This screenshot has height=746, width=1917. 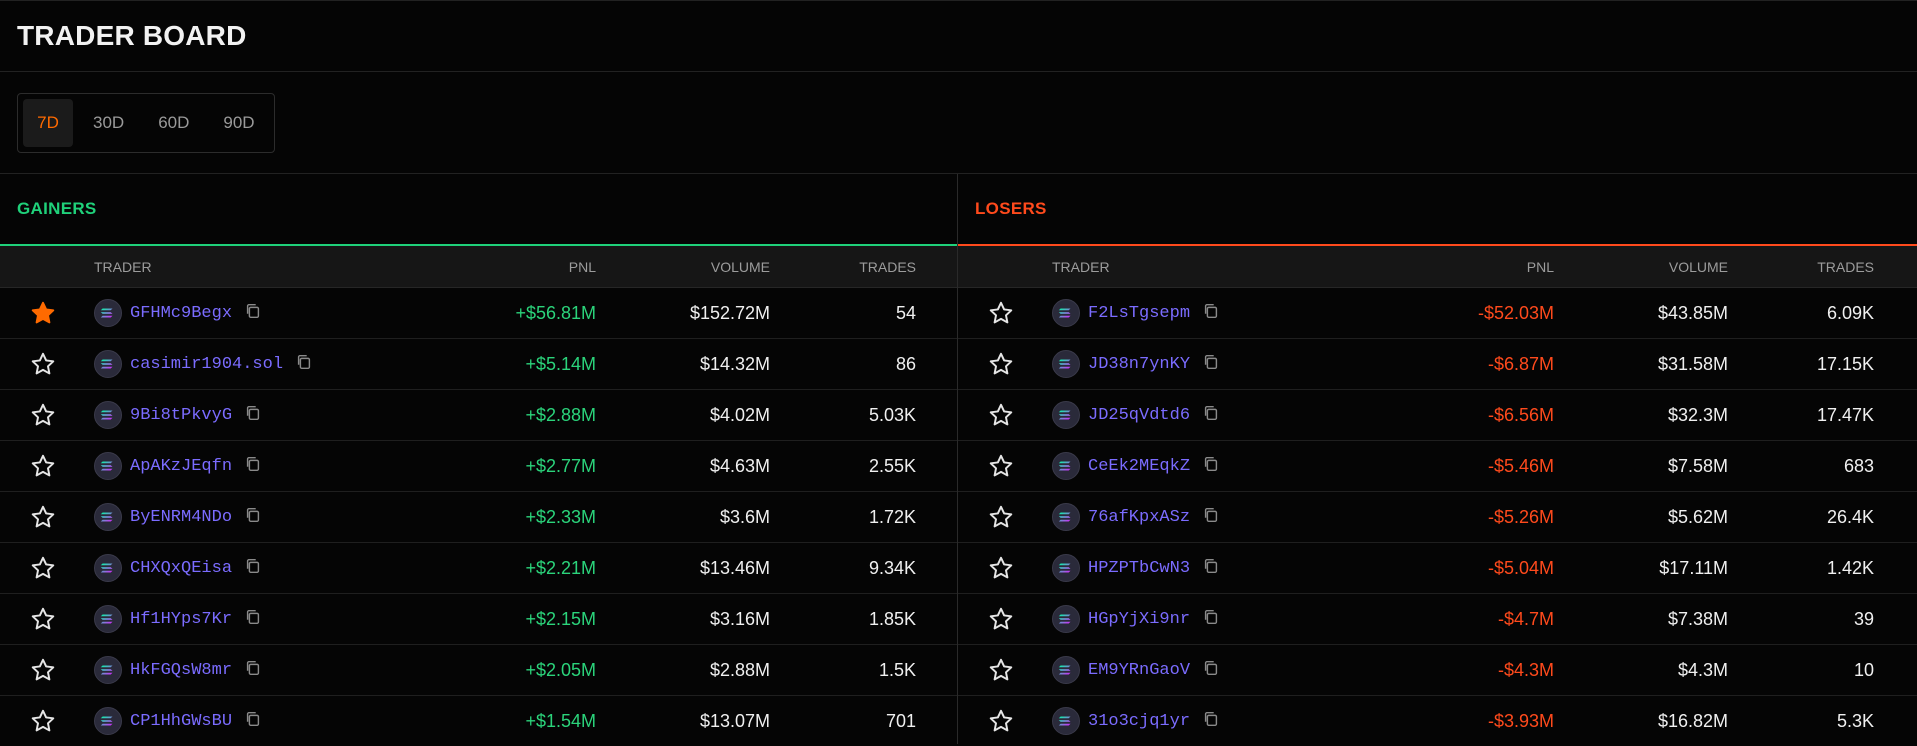 What do you see at coordinates (239, 122) in the screenshot?
I see `period-90d-button: 90D` at bounding box center [239, 122].